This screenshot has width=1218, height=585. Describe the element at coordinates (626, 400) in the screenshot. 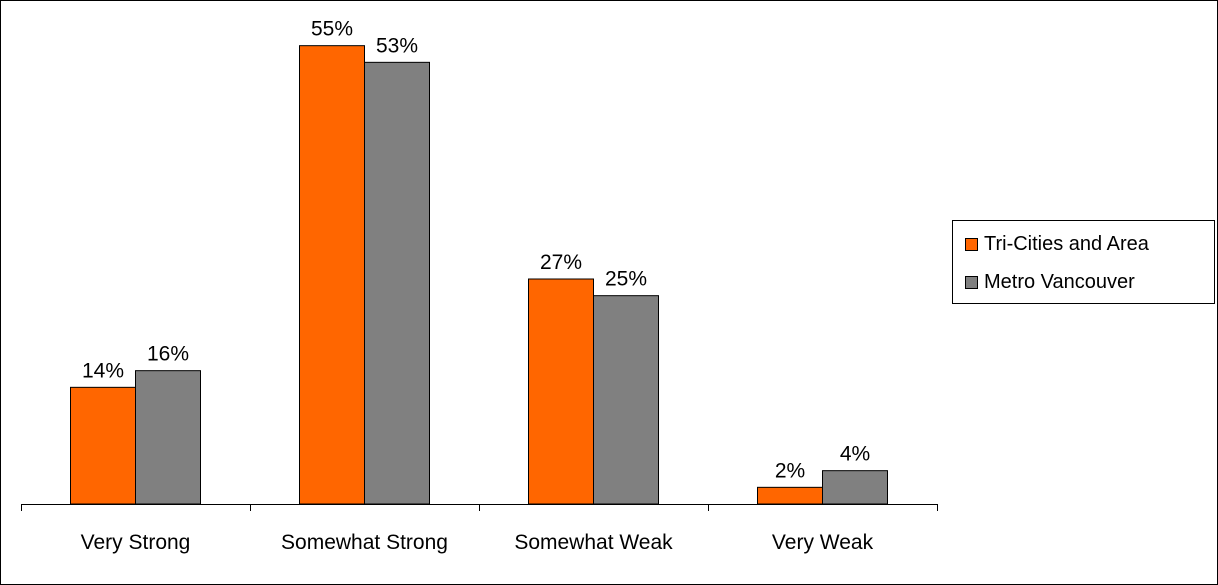

I see `bar-metro-vancouver-somewhat-weak` at that location.